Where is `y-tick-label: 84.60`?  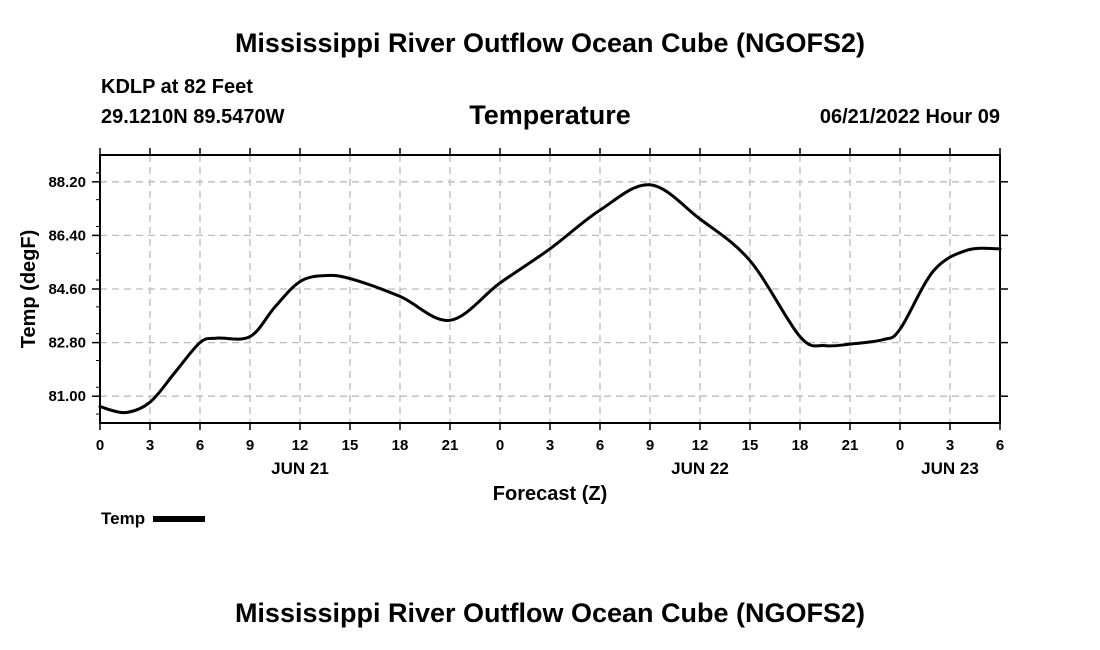
y-tick-label: 84.60 is located at coordinates (67, 289).